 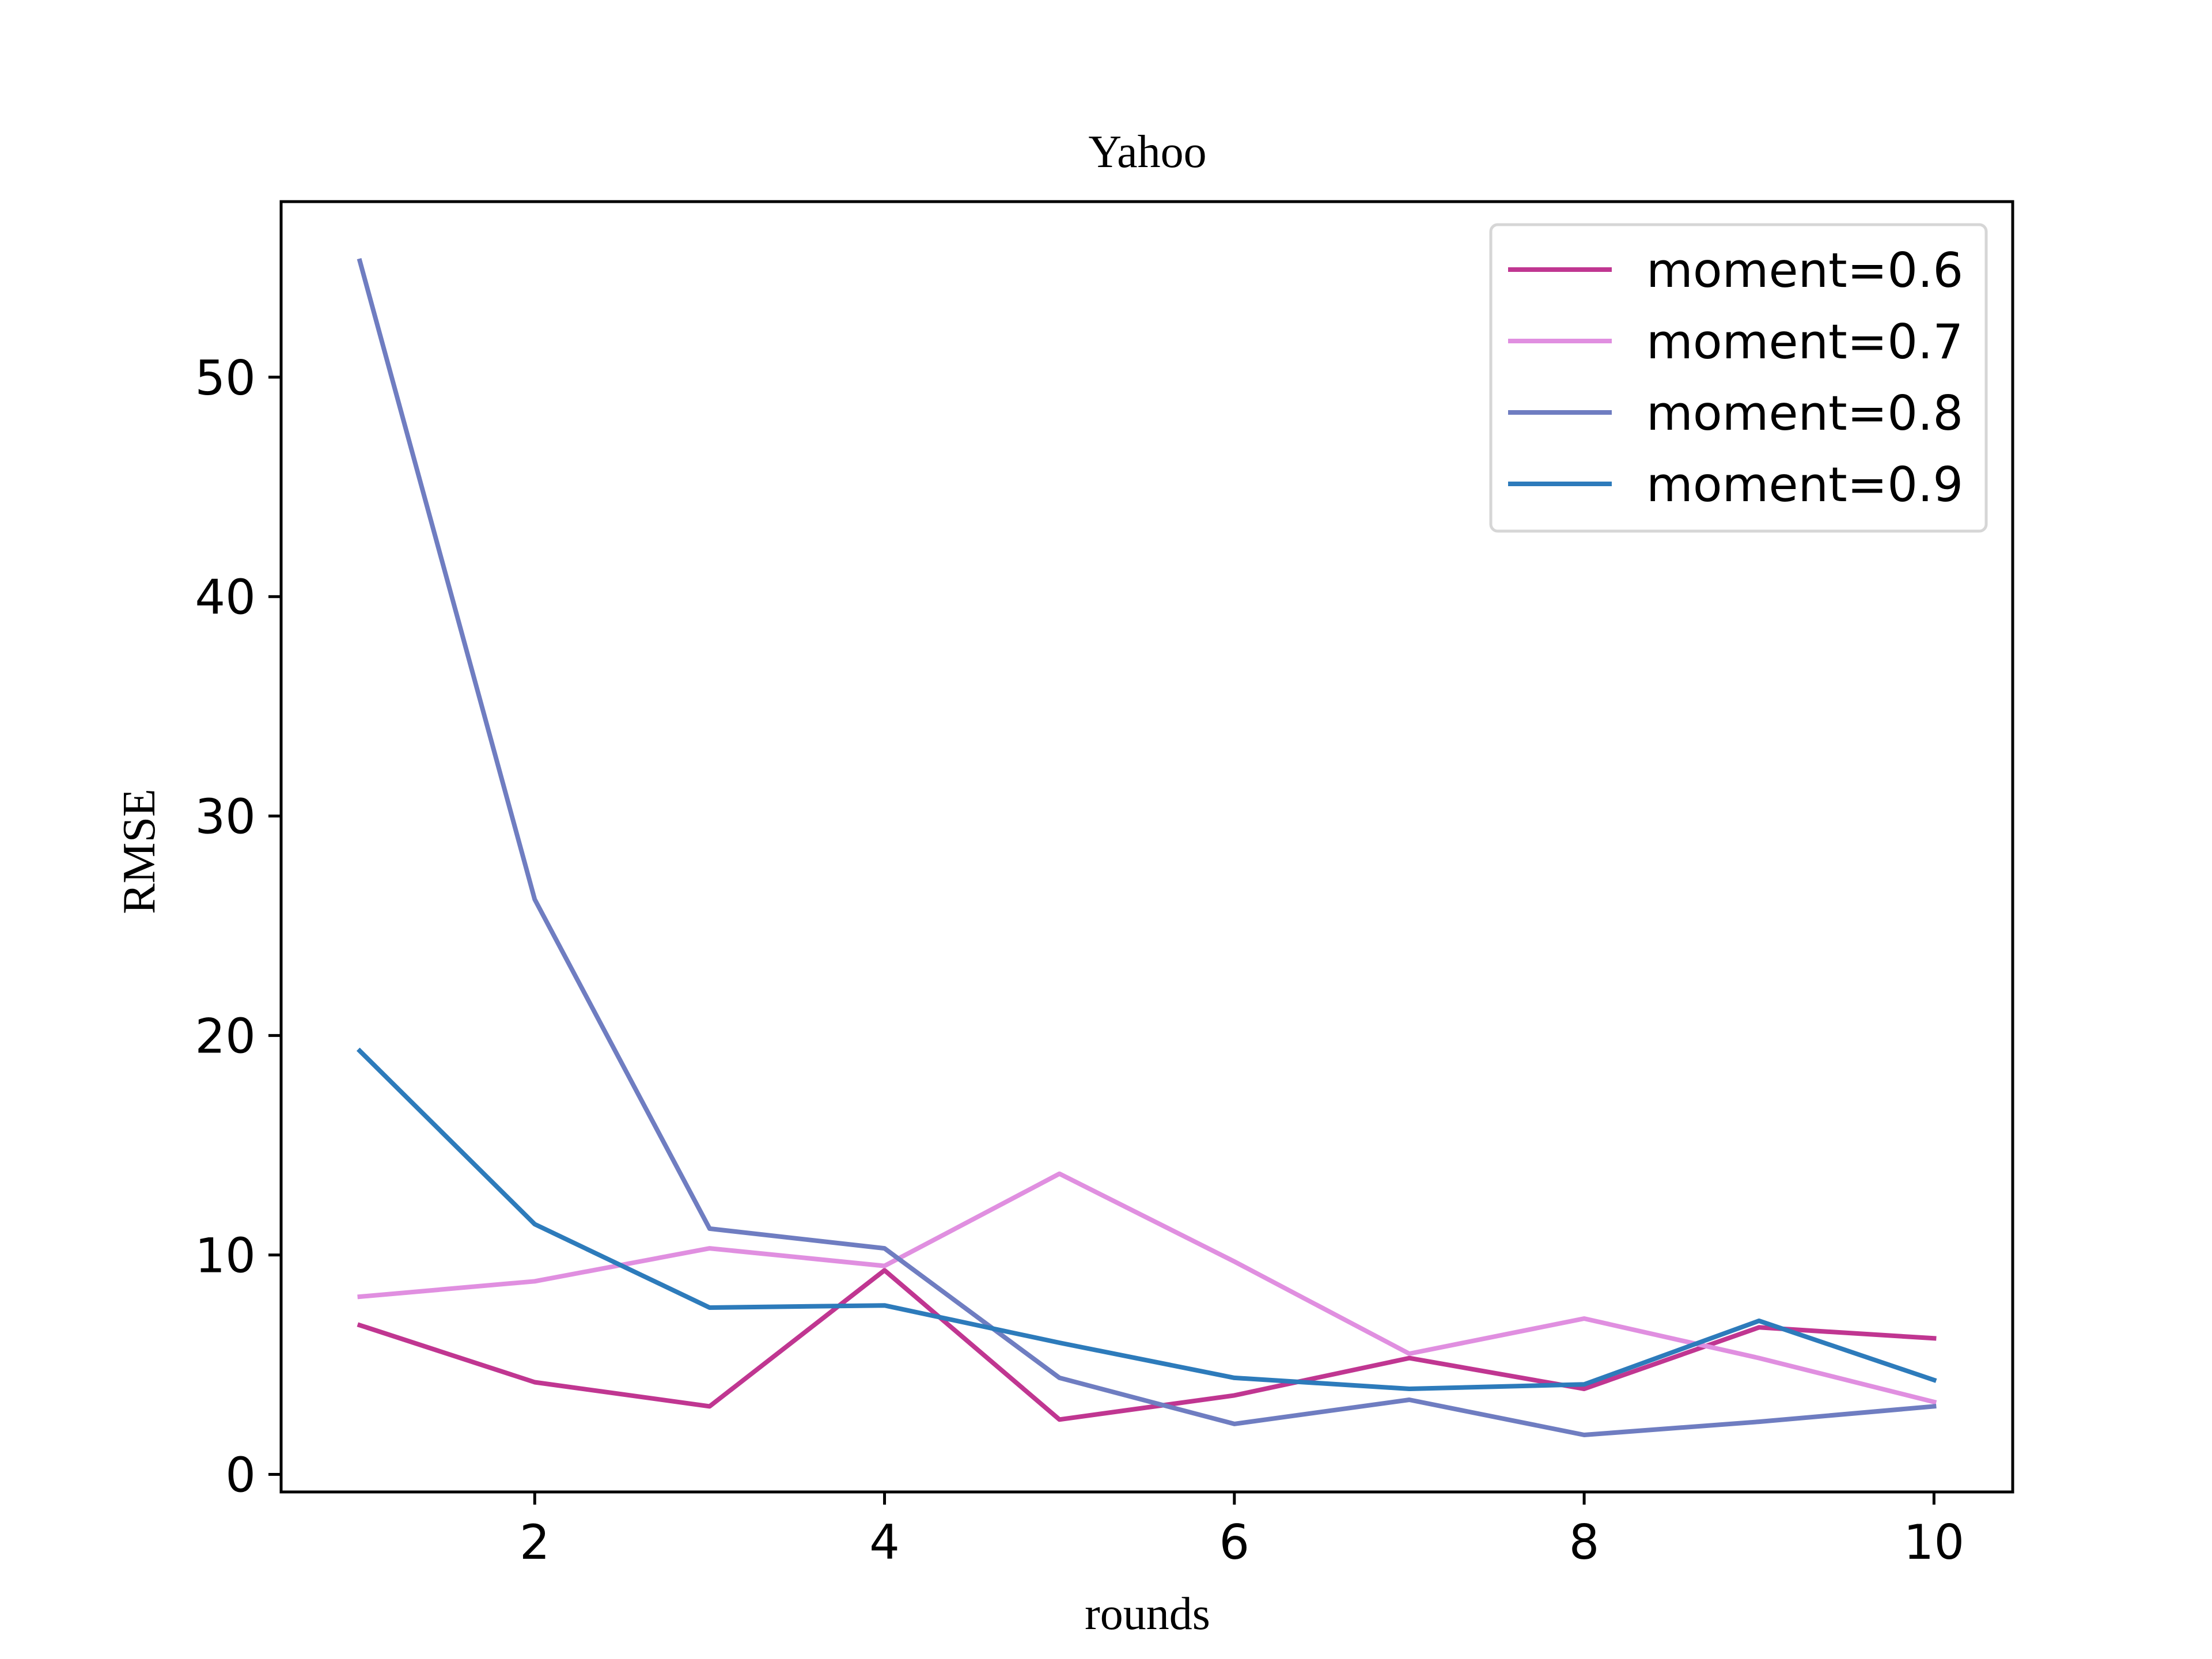 I want to click on y-tick-label-5: 50, so click(x=225, y=378).